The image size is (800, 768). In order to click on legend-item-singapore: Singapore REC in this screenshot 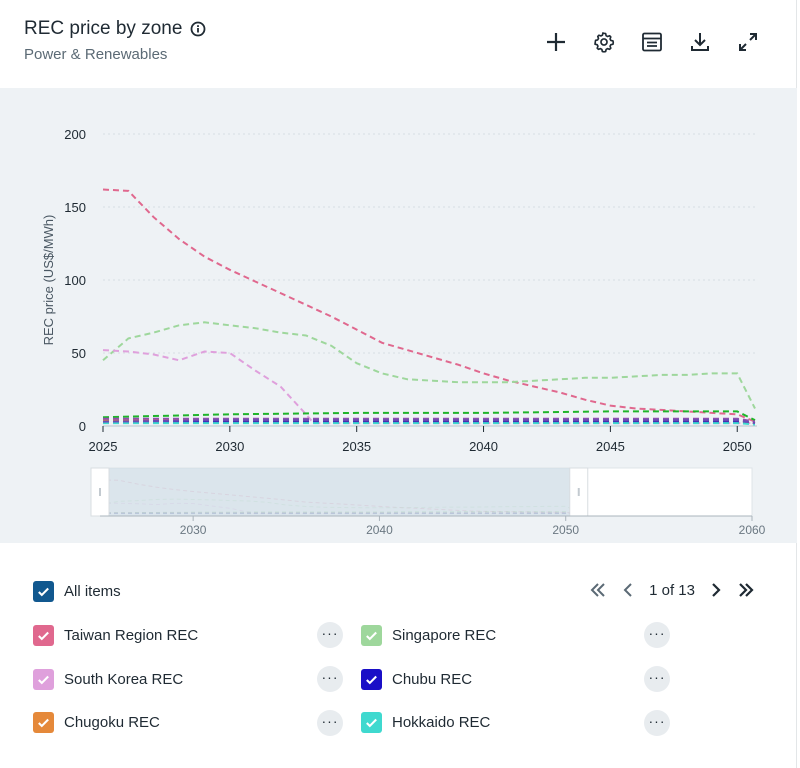, I will do `click(428, 635)`.